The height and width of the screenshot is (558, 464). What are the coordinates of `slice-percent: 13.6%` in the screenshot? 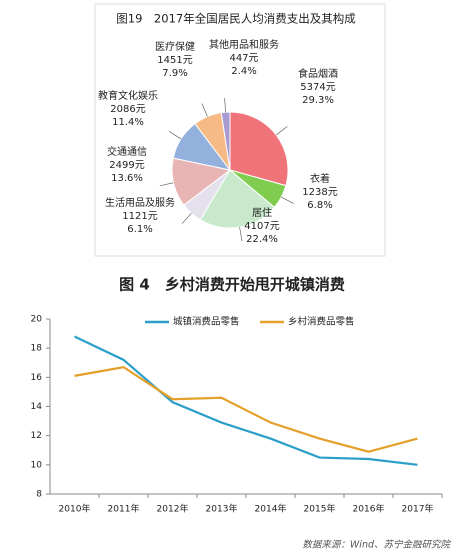 It's located at (127, 178).